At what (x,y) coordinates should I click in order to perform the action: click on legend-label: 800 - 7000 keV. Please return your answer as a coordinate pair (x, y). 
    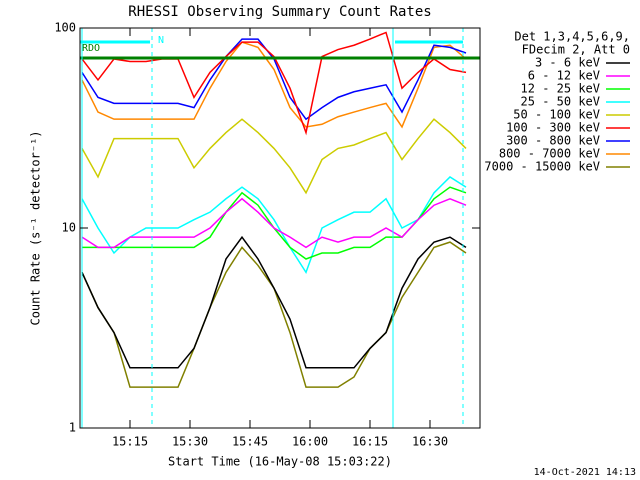
    Looking at the image, I should click on (549, 154).